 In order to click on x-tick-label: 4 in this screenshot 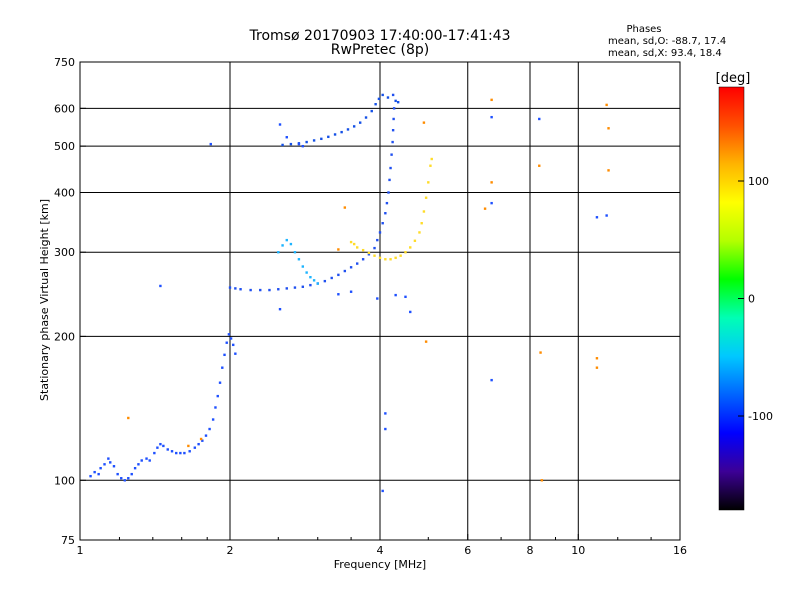, I will do `click(380, 550)`.